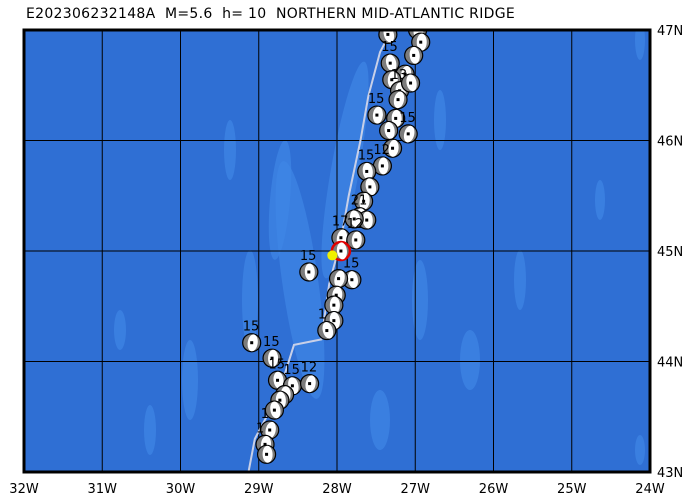 The width and height of the screenshot is (695, 500). Describe the element at coordinates (332, 255) in the screenshot. I see `epicenter-marker` at that location.